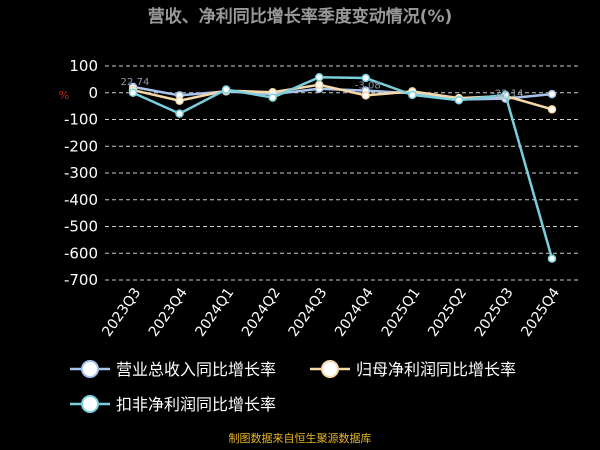 The height and width of the screenshot is (450, 600). I want to click on x-tick-label: 2025Q4, so click(540, 312).